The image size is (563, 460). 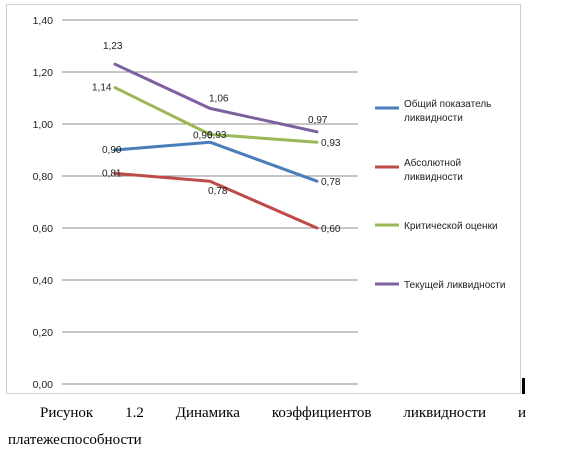 I want to click on caption-word: коэффициентов, so click(x=321, y=413).